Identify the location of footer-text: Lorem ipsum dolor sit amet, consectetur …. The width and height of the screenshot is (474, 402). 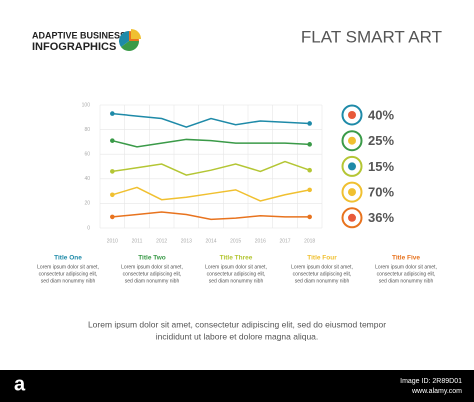
(237, 324).